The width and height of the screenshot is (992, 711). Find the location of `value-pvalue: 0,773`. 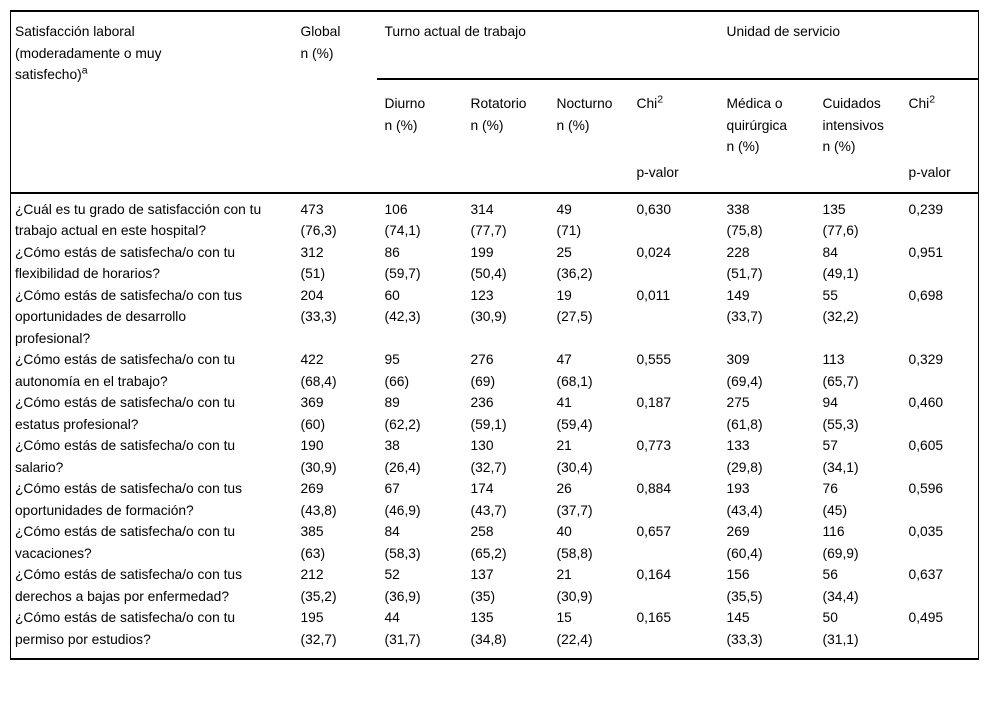

value-pvalue: 0,773 is located at coordinates (654, 445).